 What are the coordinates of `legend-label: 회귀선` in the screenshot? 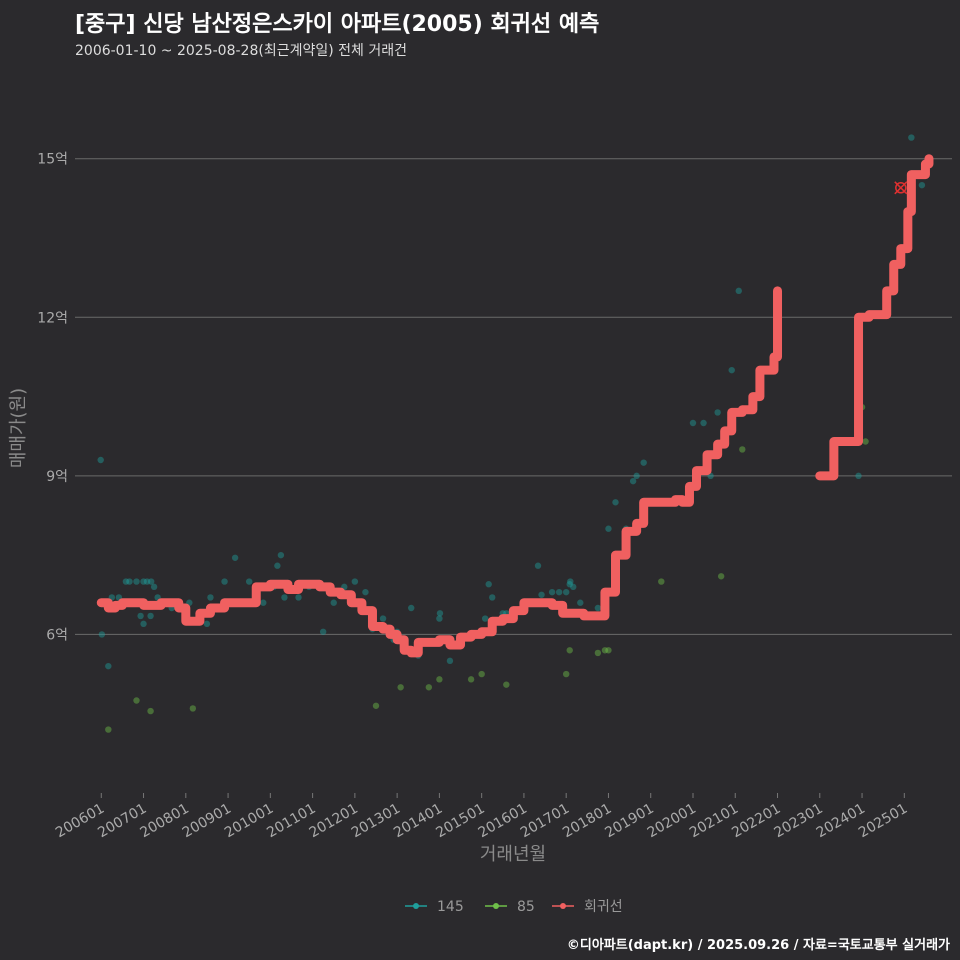 It's located at (603, 907).